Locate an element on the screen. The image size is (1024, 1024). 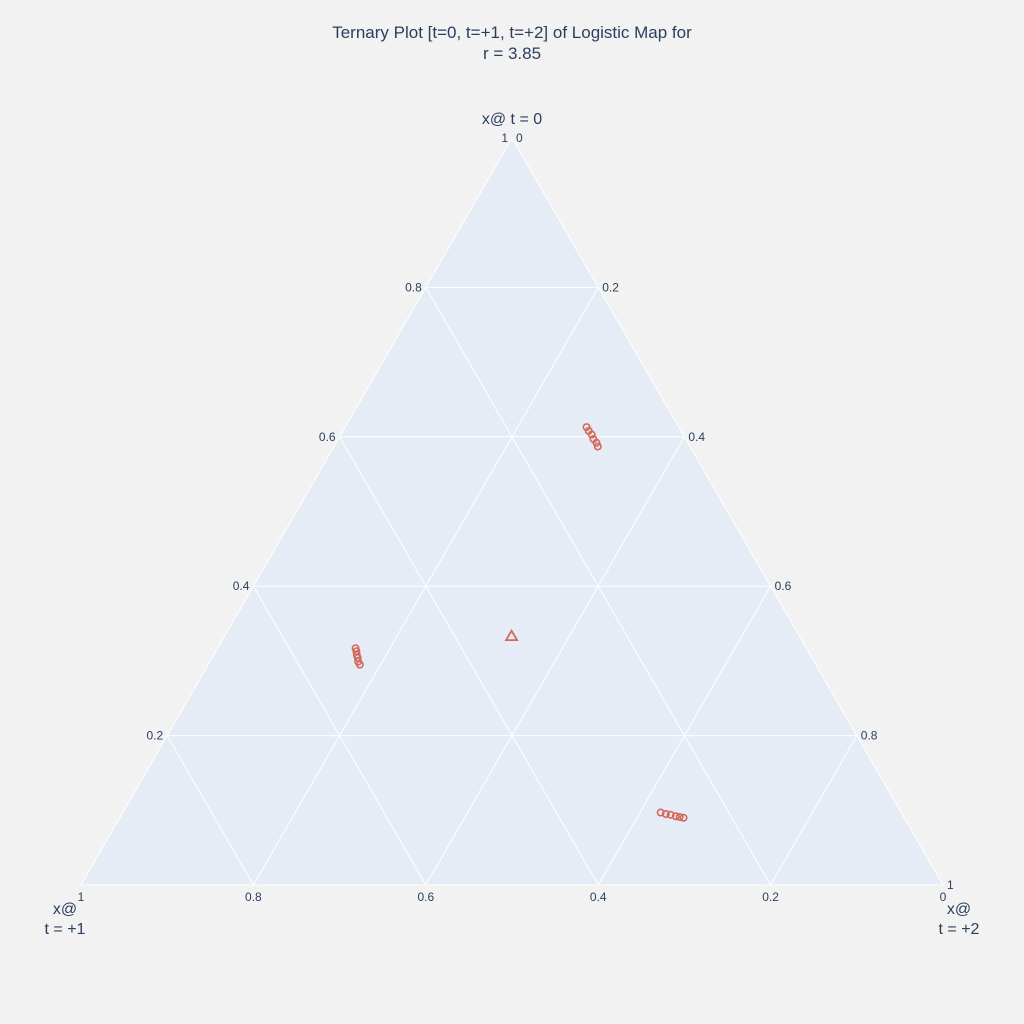
axis-title-a: x@ t = 0 is located at coordinates (512, 119).